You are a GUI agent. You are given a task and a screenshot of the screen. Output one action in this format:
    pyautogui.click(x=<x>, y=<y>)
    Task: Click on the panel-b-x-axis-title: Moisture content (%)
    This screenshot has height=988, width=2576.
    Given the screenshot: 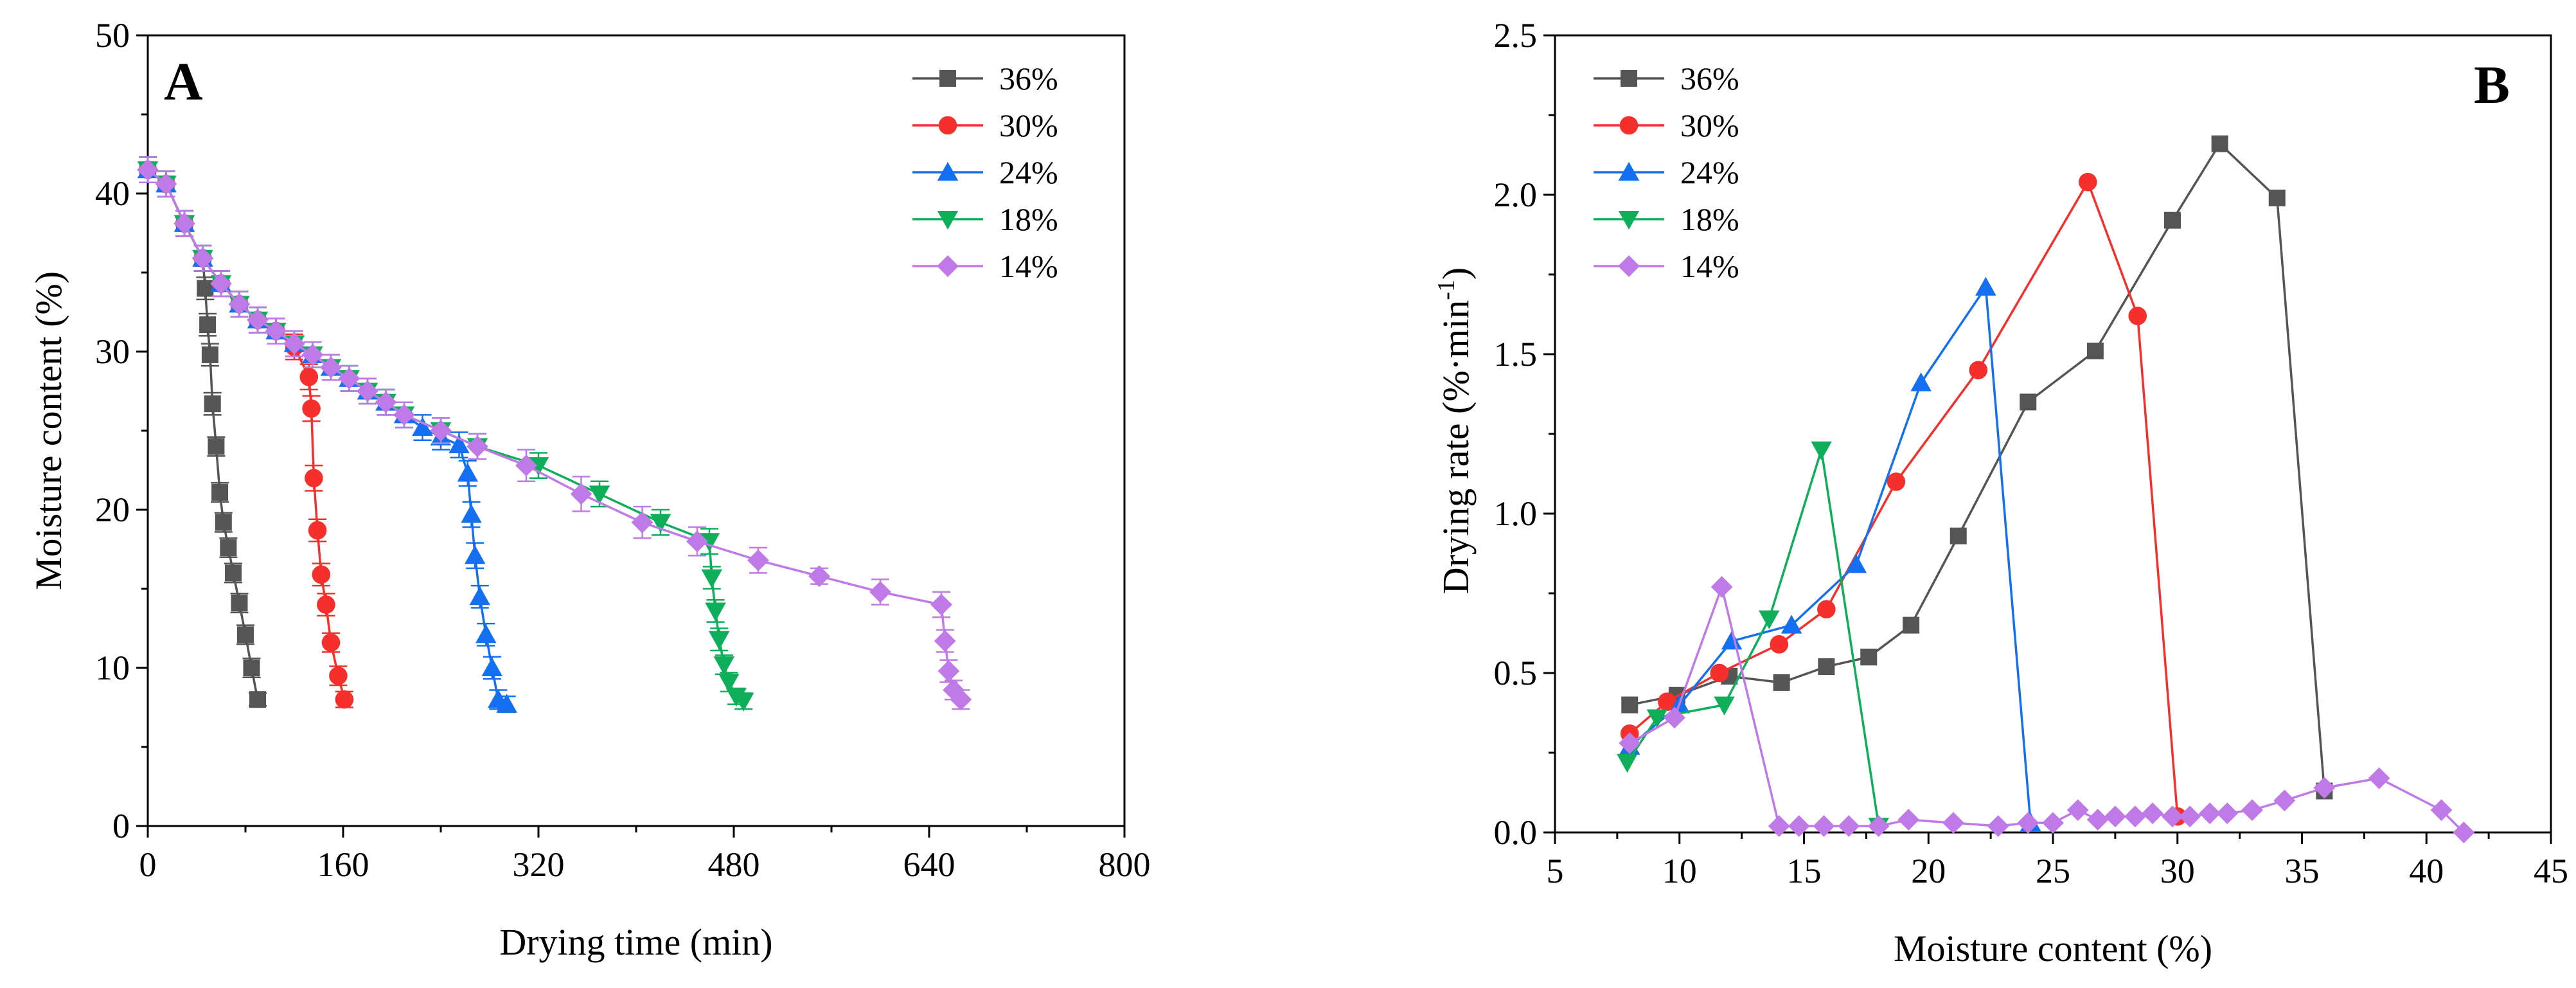 What is the action you would take?
    pyautogui.click(x=2053, y=948)
    